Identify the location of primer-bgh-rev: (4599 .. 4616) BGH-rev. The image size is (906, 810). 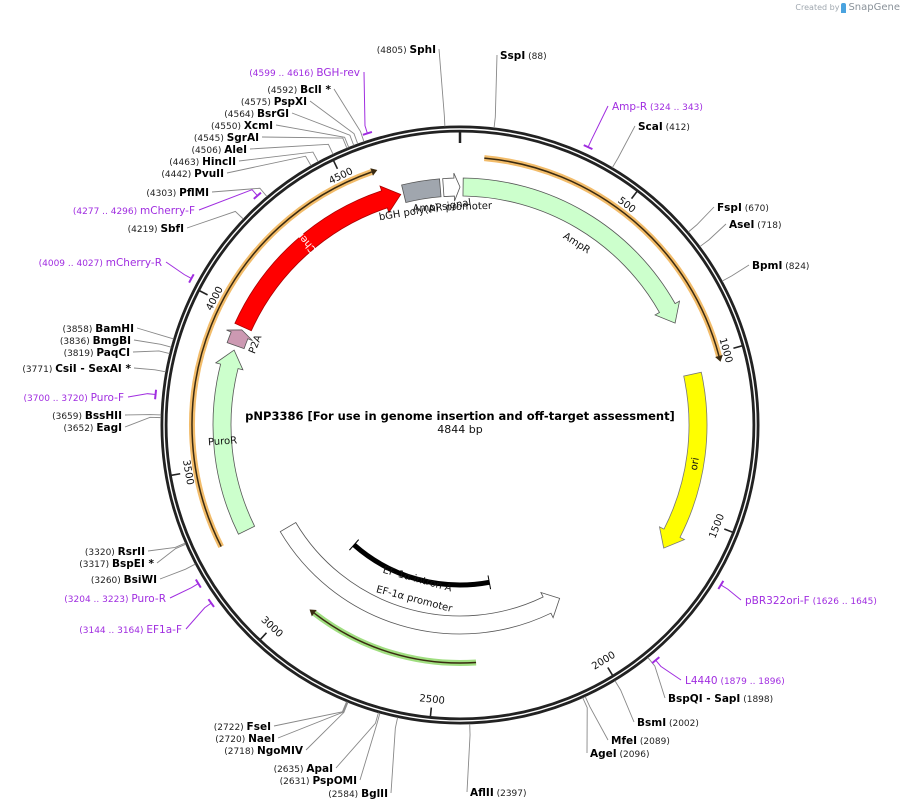
(311, 101).